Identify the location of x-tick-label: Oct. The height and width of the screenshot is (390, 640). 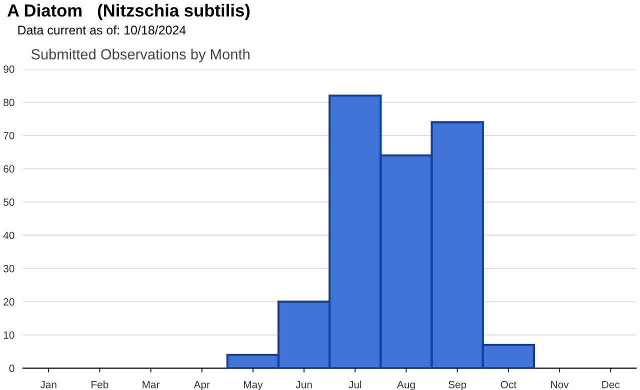
(508, 384).